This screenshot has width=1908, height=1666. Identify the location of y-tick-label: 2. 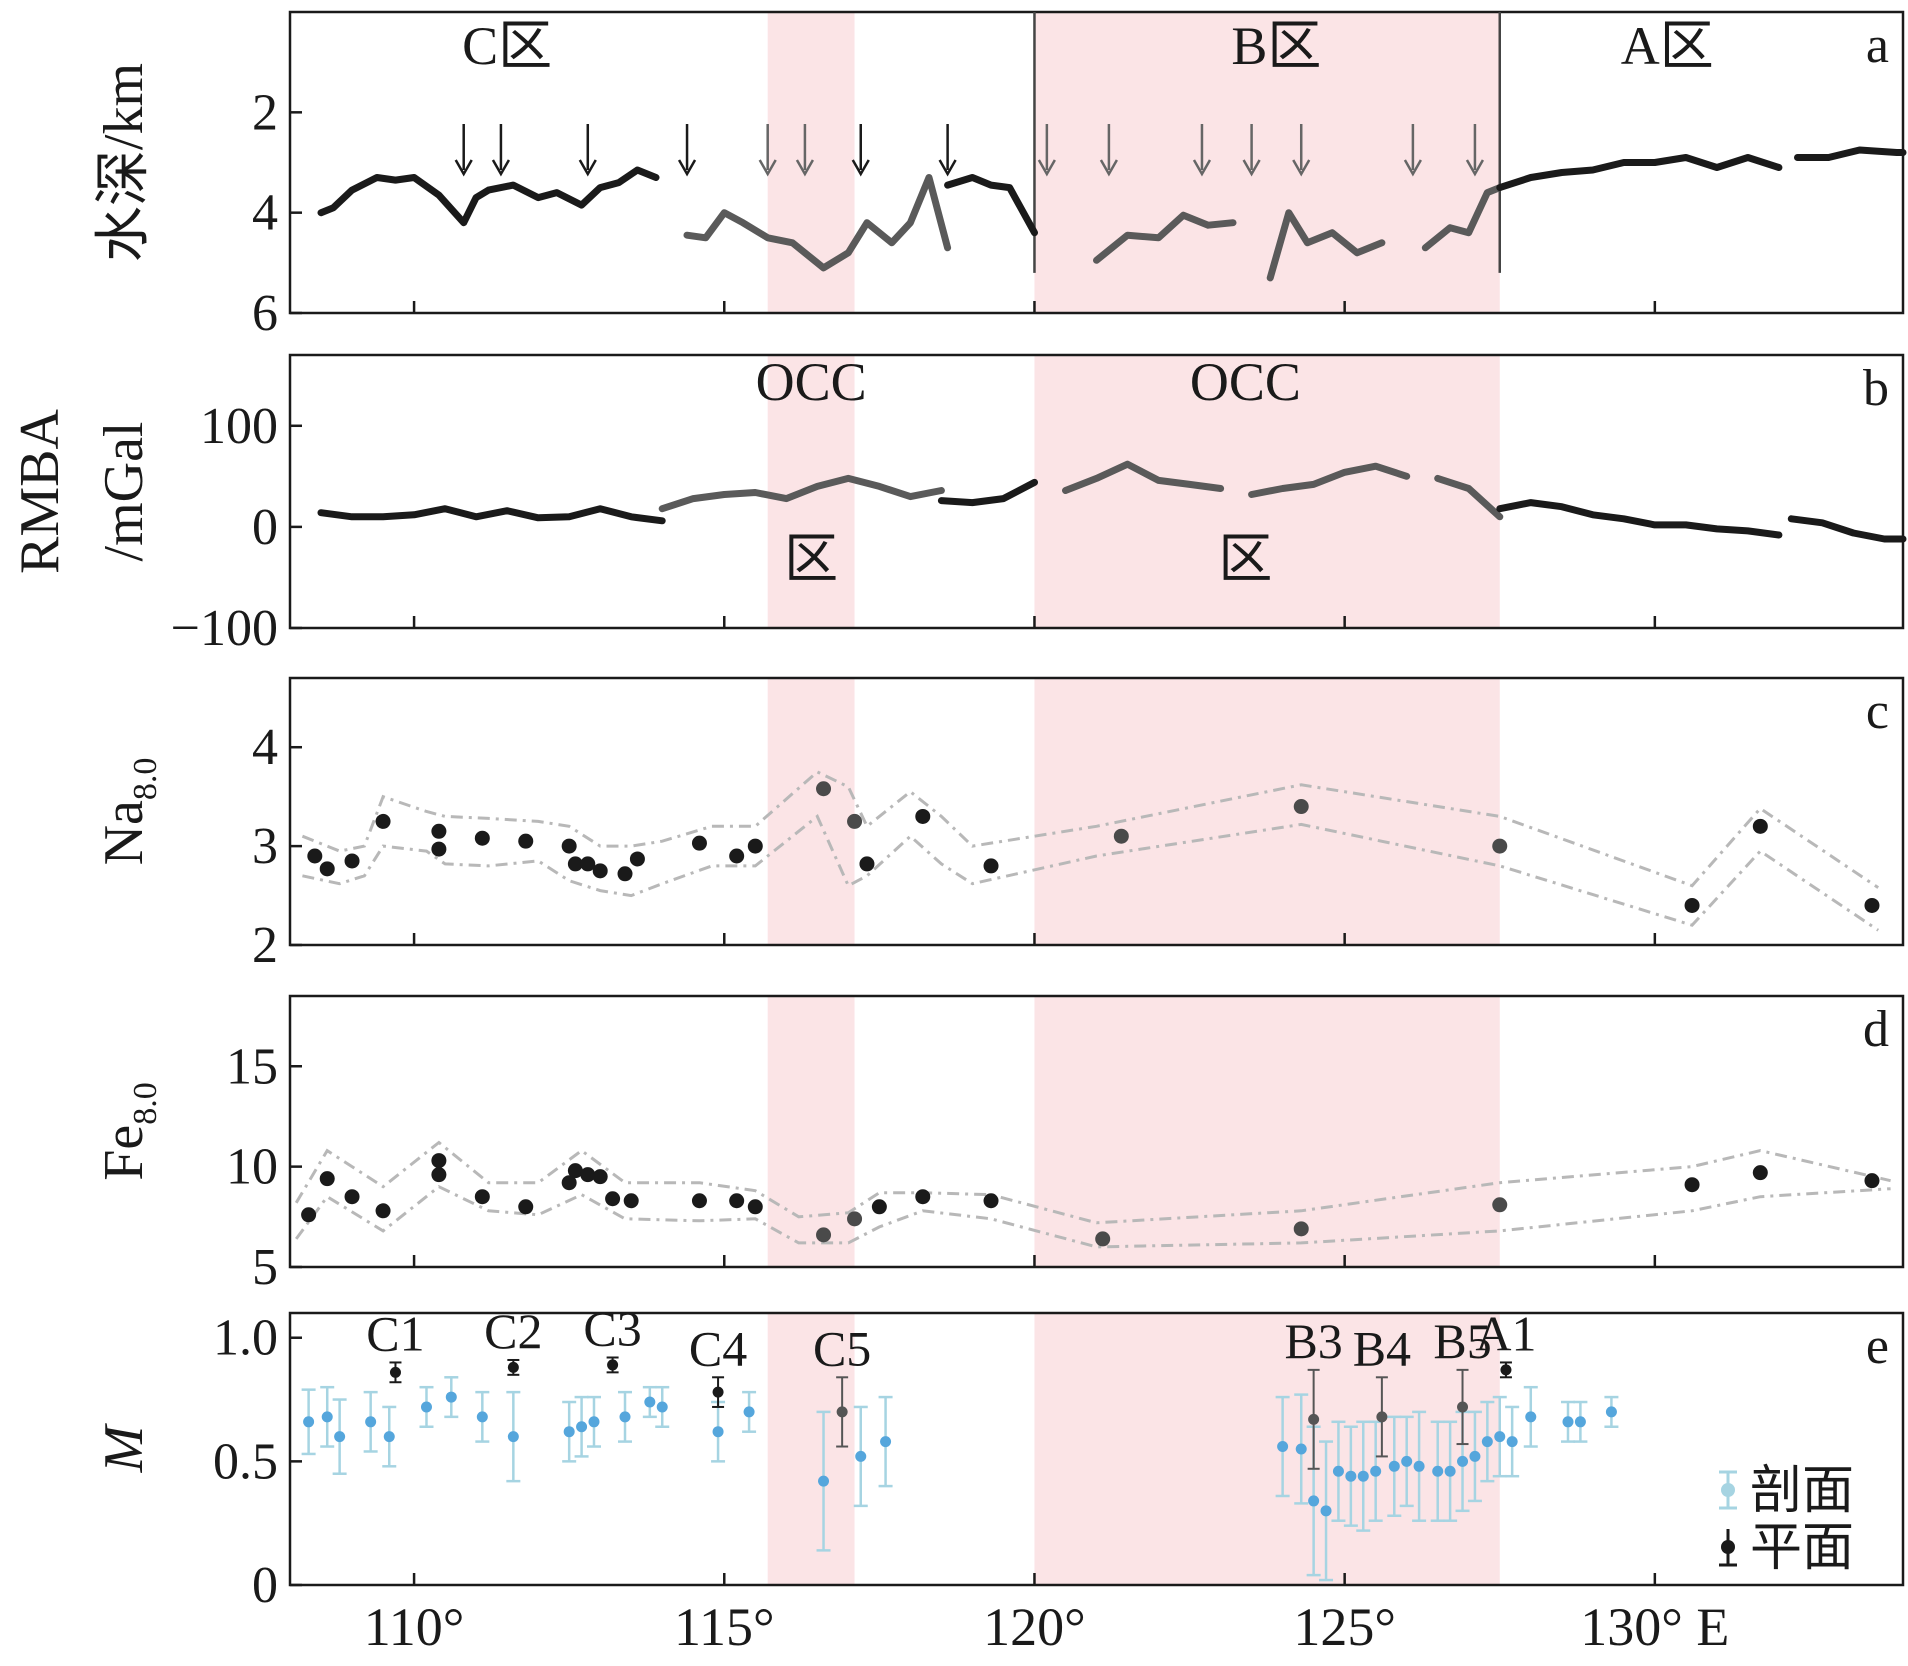
(265, 112).